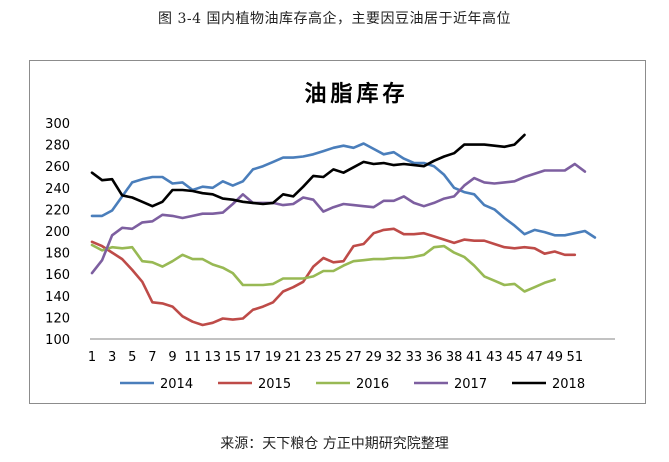 The height and width of the screenshot is (462, 669). Describe the element at coordinates (57, 275) in the screenshot. I see `y-tick-label: 160` at that location.